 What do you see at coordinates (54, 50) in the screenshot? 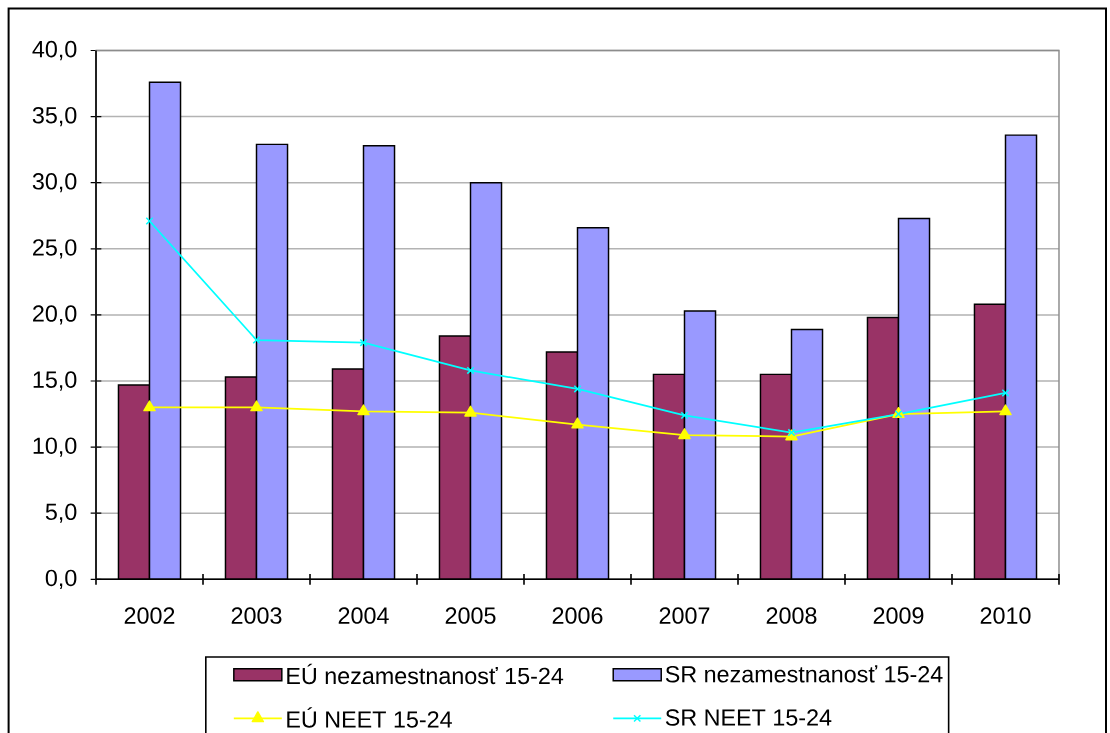
I see `y-tick-label: 40,0` at bounding box center [54, 50].